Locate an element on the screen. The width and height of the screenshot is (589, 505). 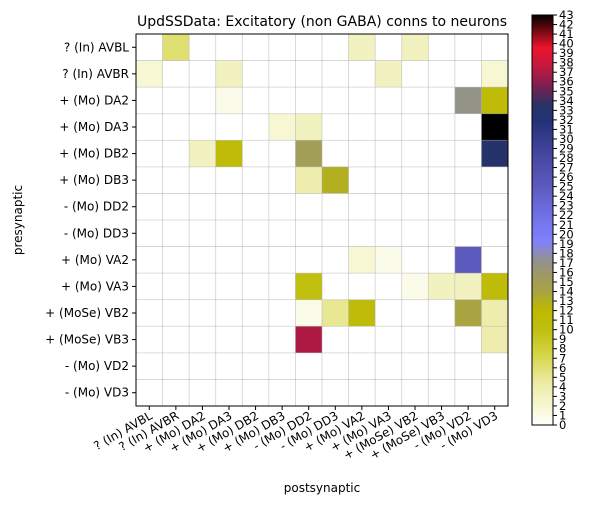
colorbar-tick-label: 33 is located at coordinates (566, 110).